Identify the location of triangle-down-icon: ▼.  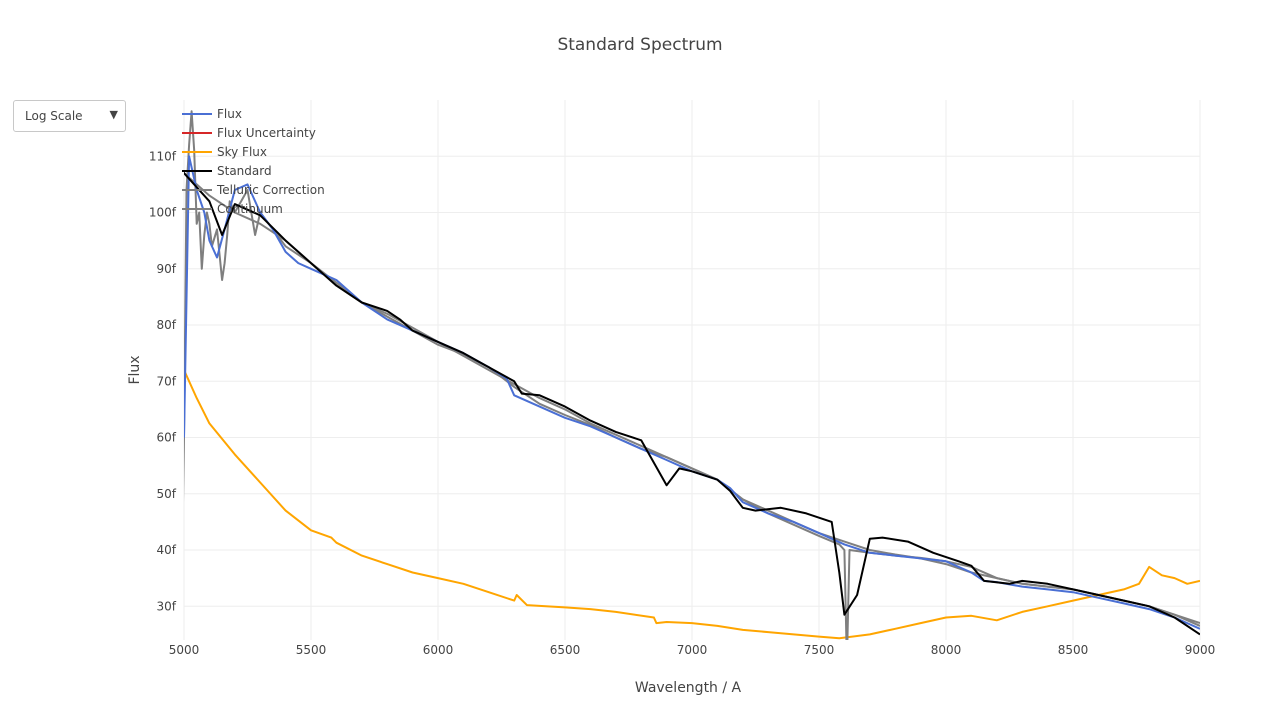
(113, 114).